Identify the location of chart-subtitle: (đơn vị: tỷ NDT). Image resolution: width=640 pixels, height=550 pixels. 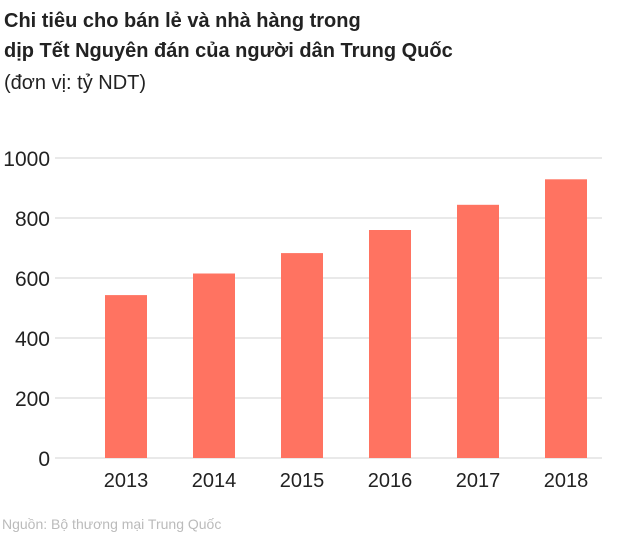
(75, 83).